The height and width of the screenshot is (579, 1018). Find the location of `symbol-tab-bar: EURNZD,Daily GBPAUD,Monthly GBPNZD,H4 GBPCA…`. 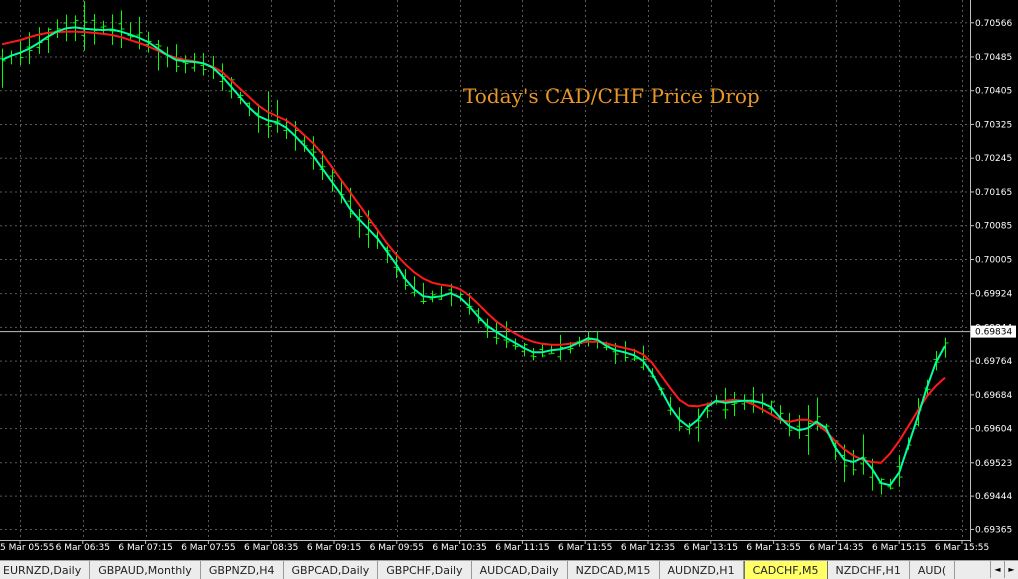

symbol-tab-bar: EURNZD,Daily GBPAUD,Monthly GBPNZD,H4 GBPCA… is located at coordinates (509, 569).